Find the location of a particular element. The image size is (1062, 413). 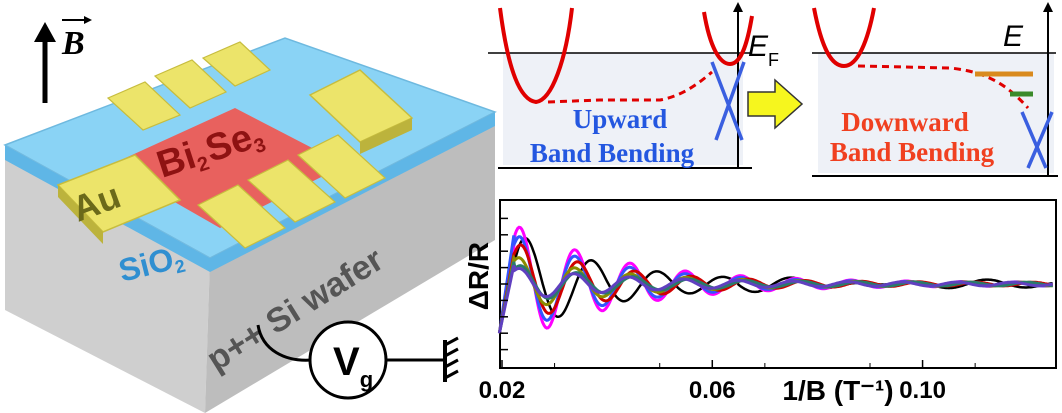

band-diagram-upward: EF Upward Band Bending is located at coordinates (633, 85).